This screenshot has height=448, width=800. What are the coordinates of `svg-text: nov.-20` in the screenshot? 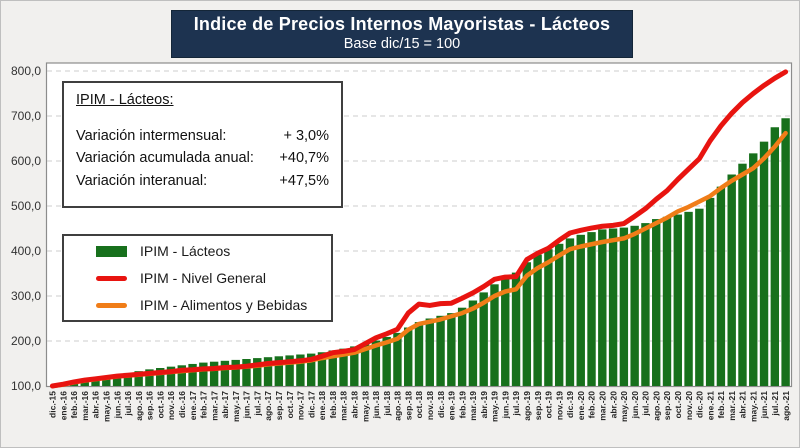 It's located at (689, 405).